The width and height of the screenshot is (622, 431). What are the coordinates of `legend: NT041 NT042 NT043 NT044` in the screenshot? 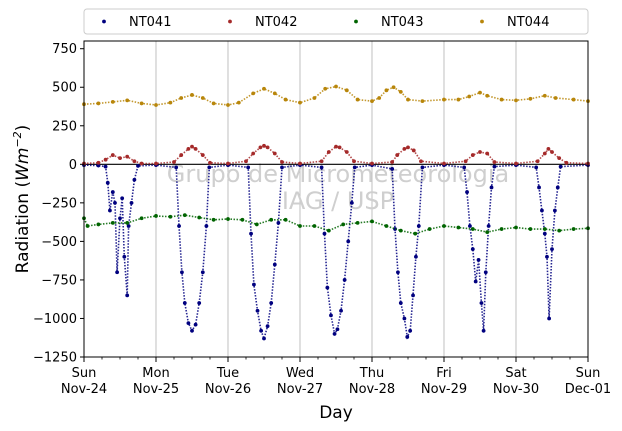 It's located at (336, 21).